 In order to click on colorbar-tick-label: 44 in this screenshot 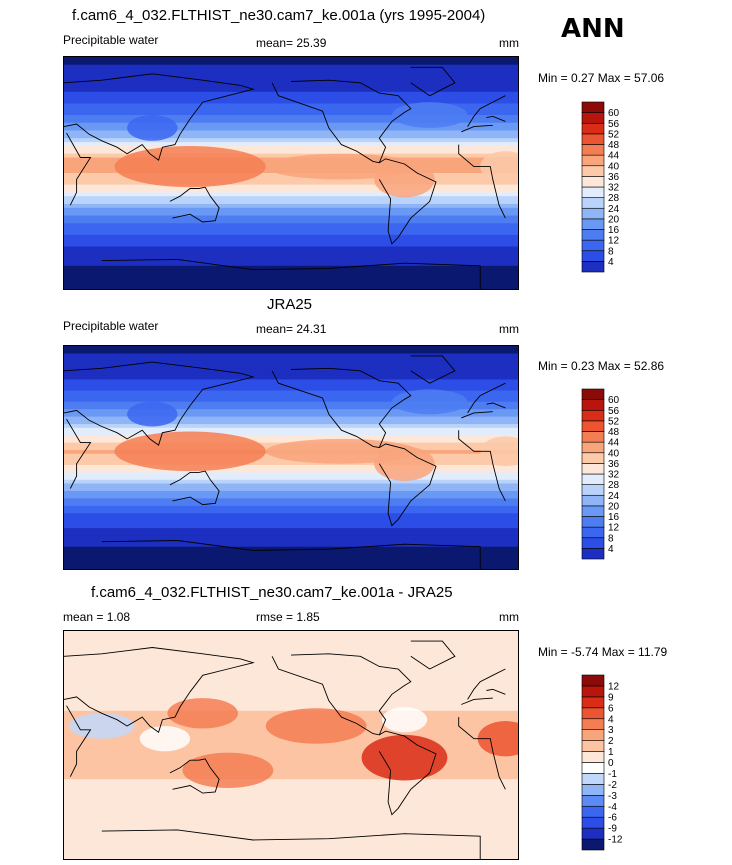, I will do `click(614, 156)`.